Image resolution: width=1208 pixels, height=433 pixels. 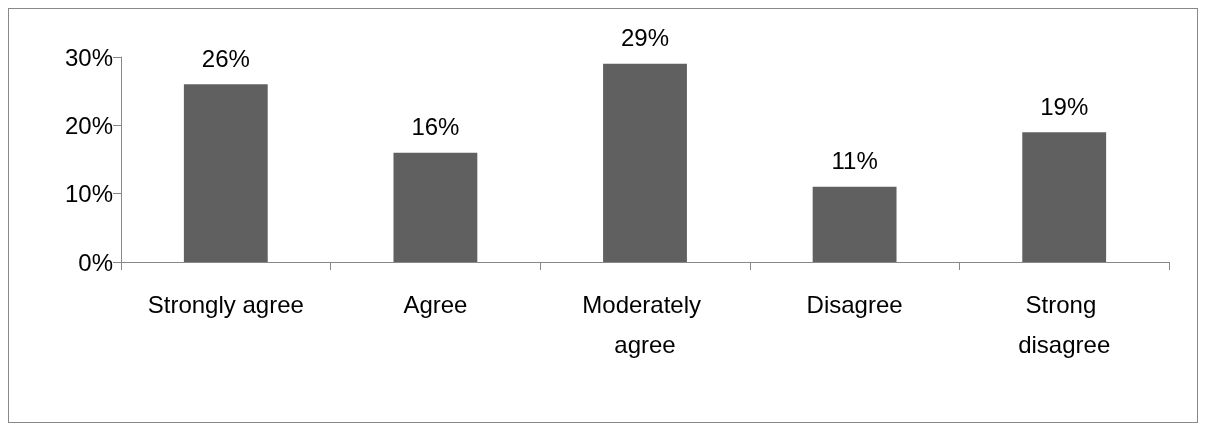 I want to click on data-label: 16%, so click(x=435, y=127).